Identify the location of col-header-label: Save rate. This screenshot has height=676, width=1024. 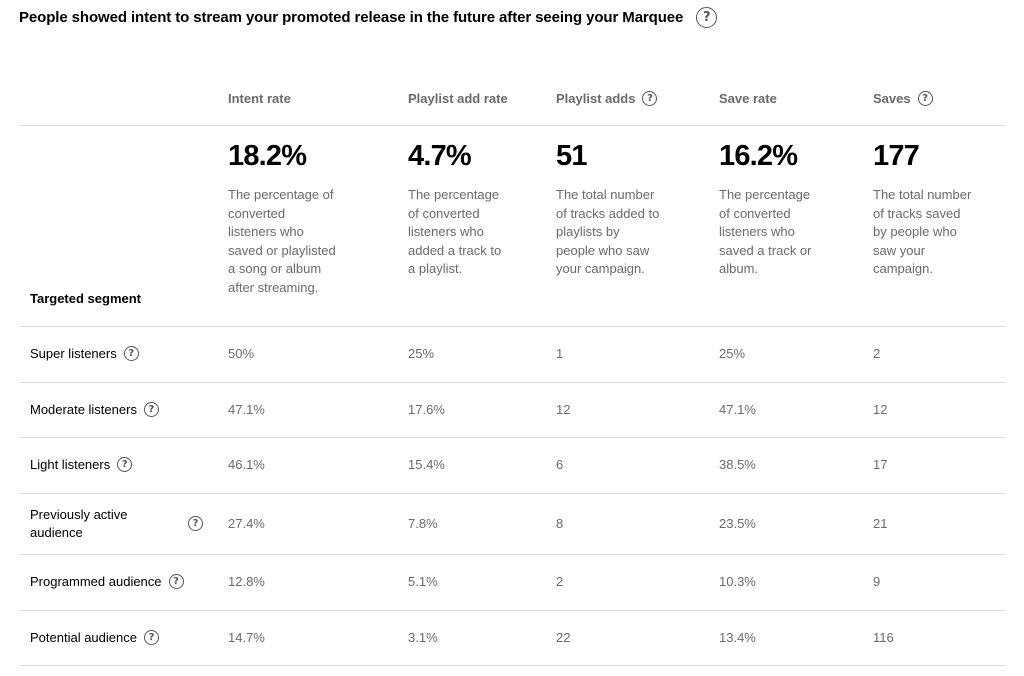
(748, 98).